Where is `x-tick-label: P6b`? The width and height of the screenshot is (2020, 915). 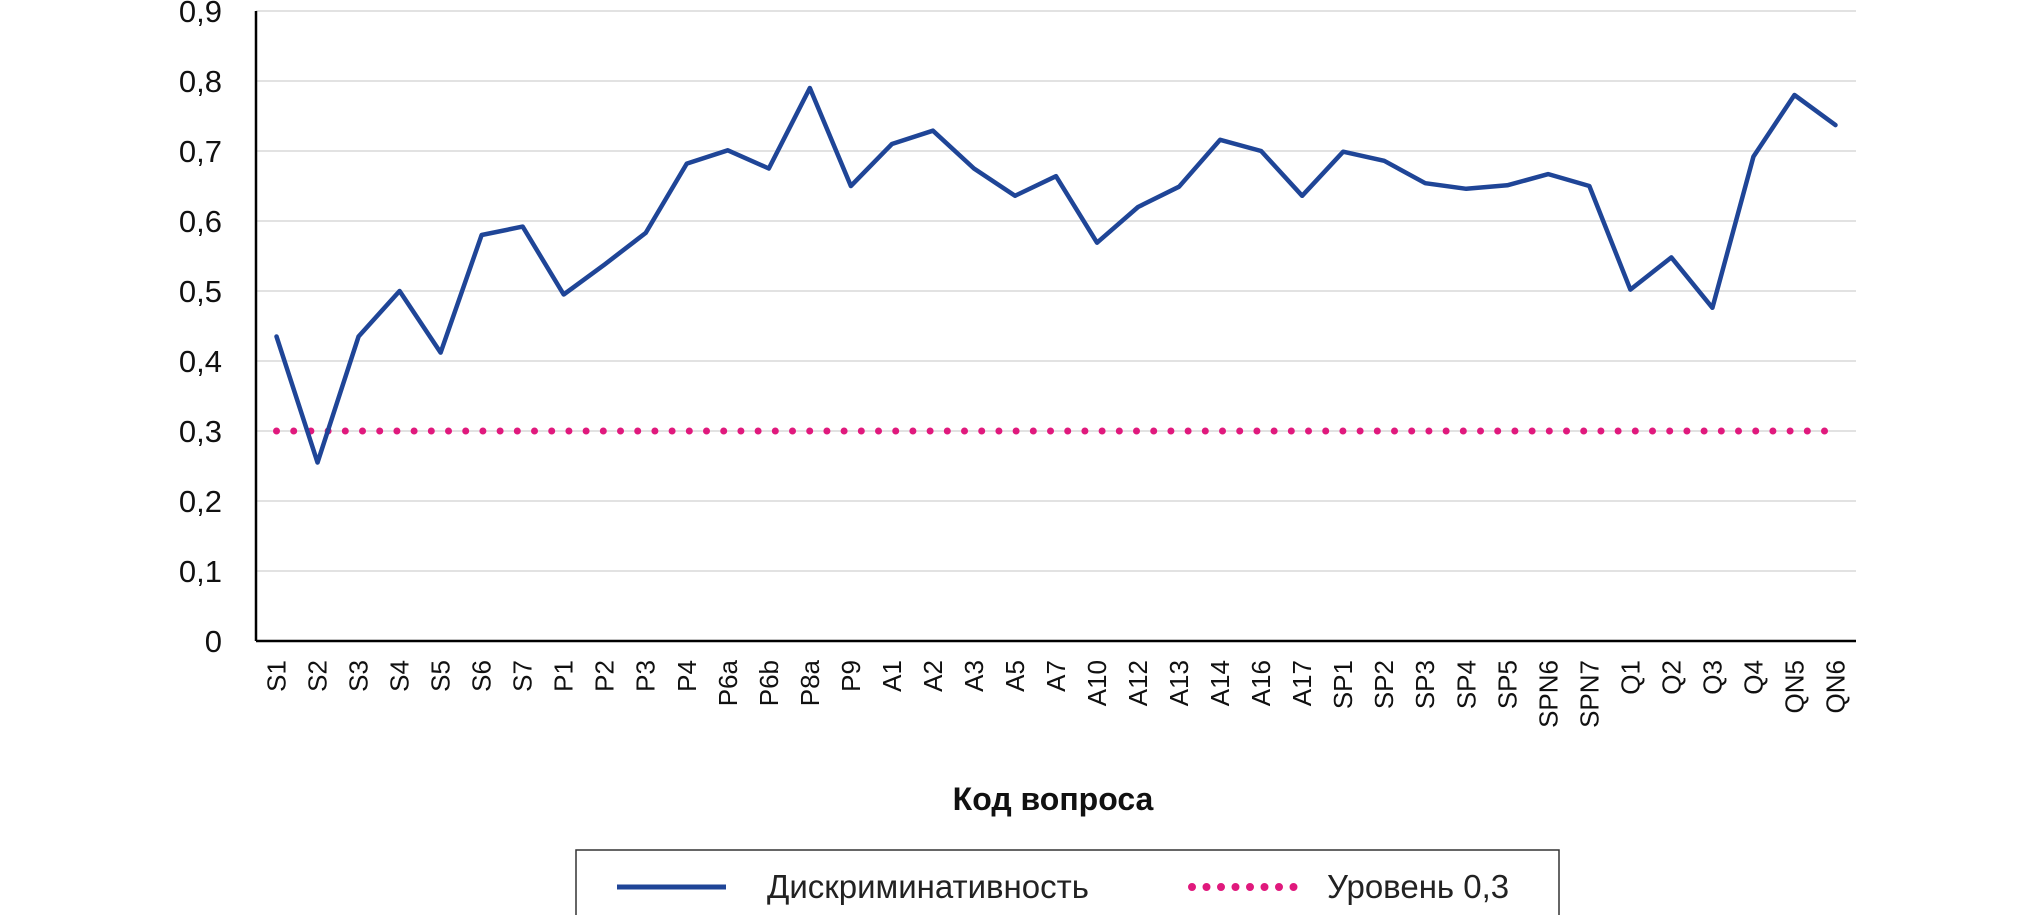
x-tick-label: P6b is located at coordinates (769, 683).